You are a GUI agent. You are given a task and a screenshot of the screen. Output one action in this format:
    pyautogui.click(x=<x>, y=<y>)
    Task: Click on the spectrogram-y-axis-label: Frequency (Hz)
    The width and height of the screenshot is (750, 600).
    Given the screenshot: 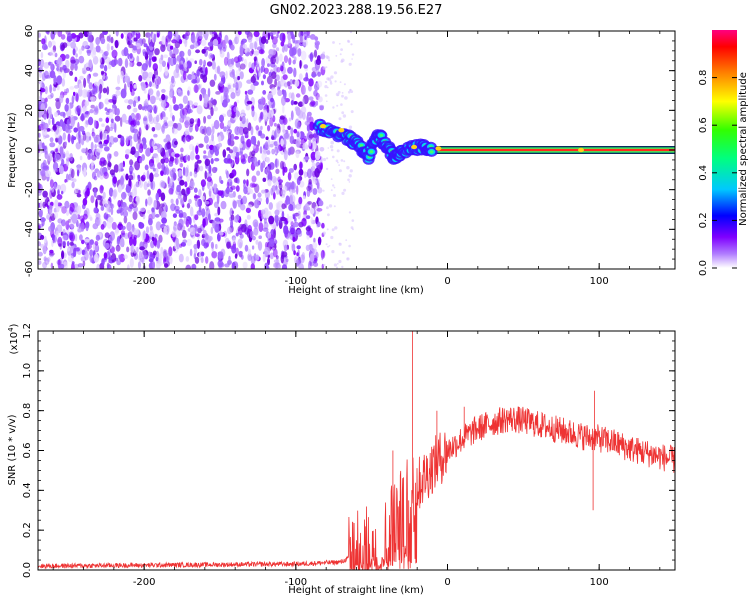 What is the action you would take?
    pyautogui.click(x=12, y=150)
    